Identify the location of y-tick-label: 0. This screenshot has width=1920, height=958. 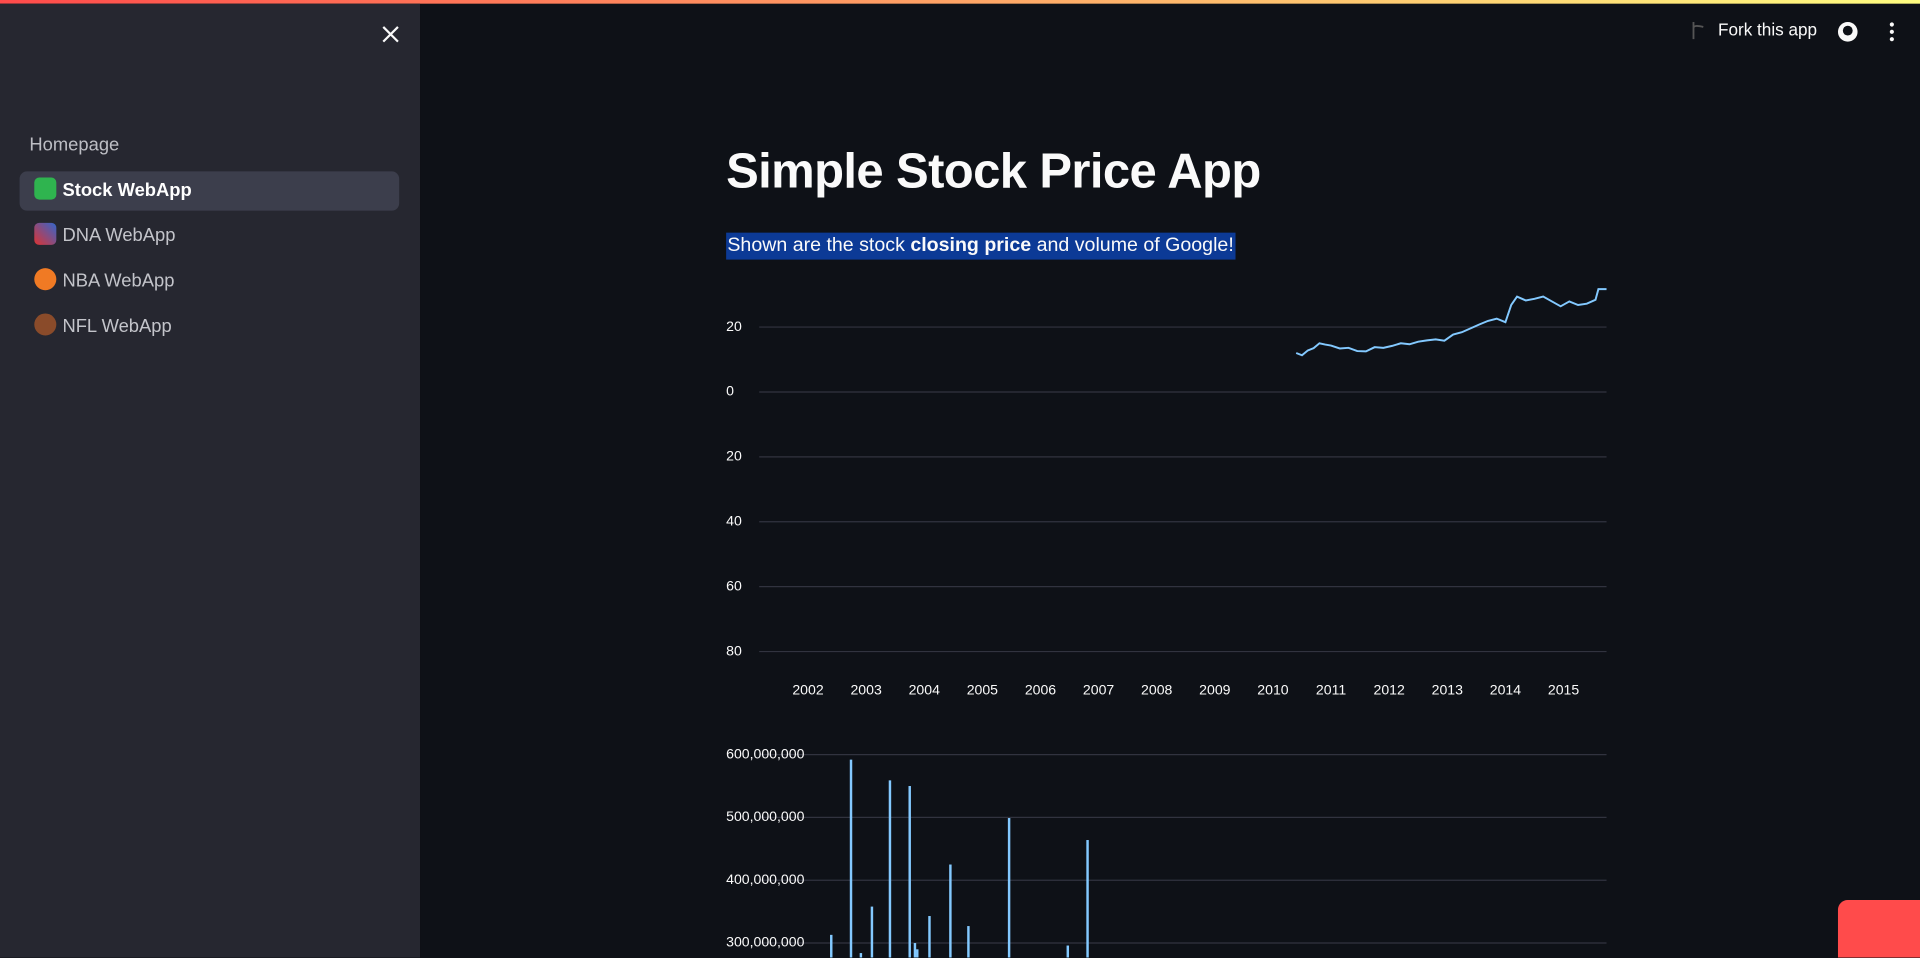
(730, 391).